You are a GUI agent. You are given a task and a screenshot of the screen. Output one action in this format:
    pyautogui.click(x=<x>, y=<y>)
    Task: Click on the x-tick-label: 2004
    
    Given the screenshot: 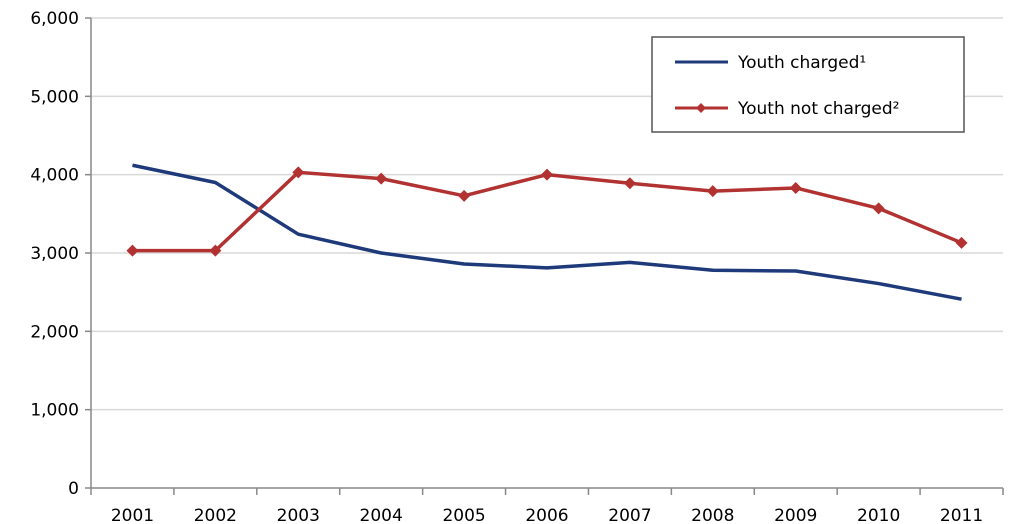 What is the action you would take?
    pyautogui.click(x=381, y=515)
    